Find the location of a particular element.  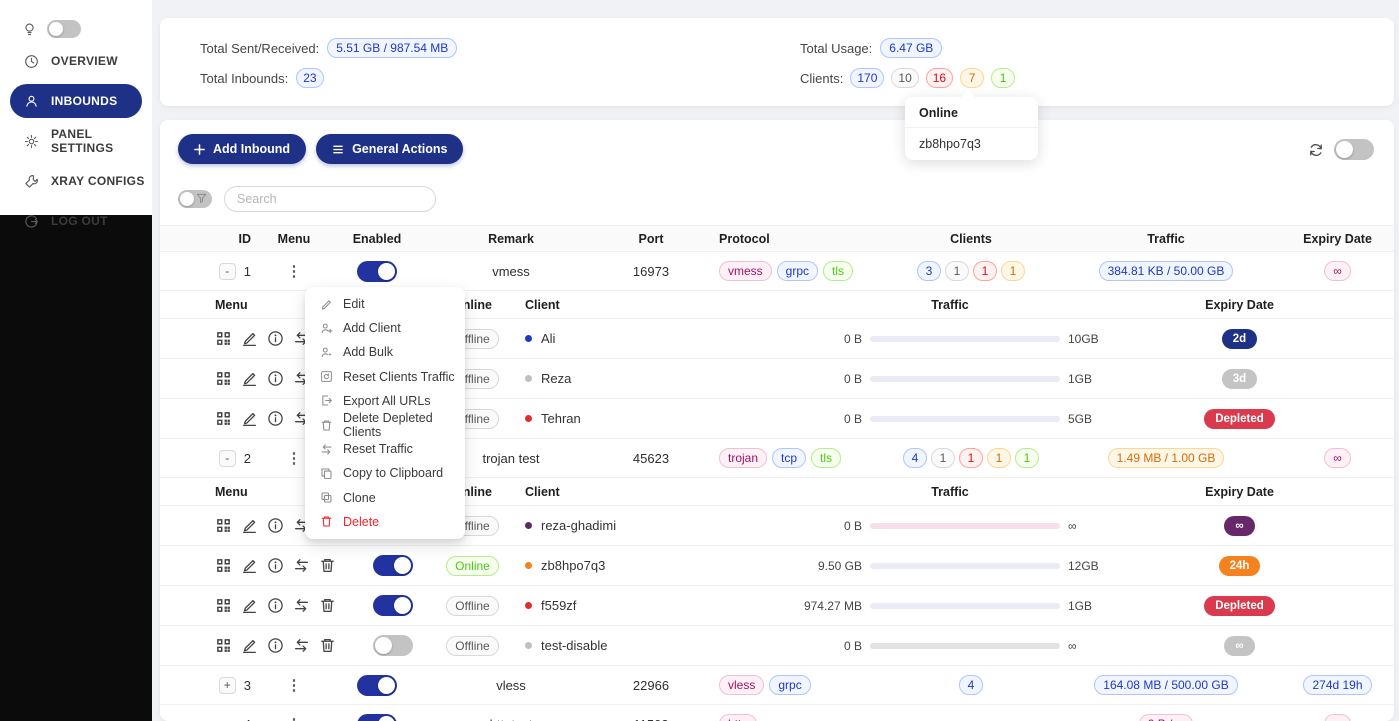

pencil-icon is located at coordinates (326, 304).